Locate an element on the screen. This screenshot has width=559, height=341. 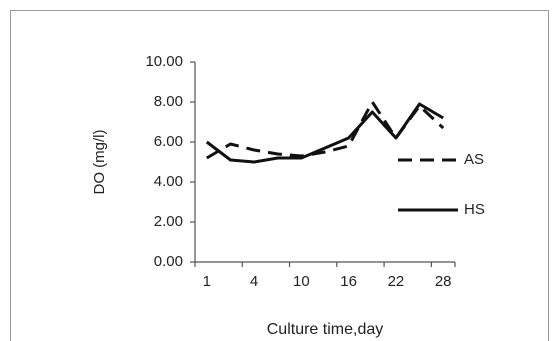
series-line is located at coordinates (324, 133).